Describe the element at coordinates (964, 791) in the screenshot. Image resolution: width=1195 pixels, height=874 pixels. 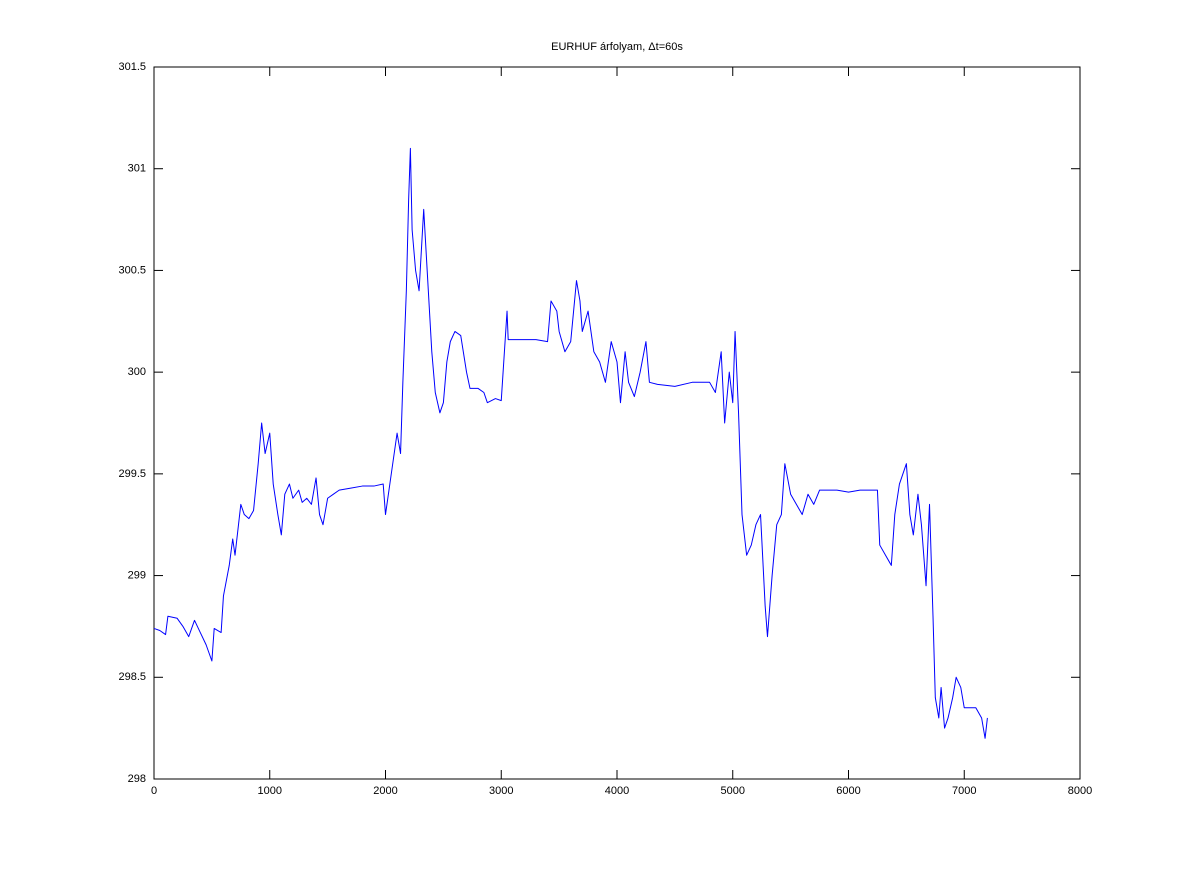
I see `x-tick-label: 7000` at that location.